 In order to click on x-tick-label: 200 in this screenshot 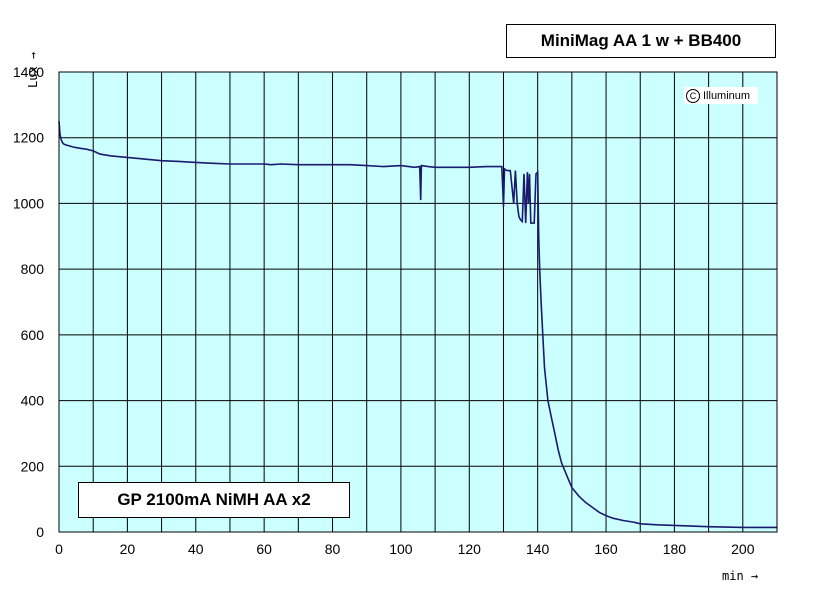, I will do `click(743, 549)`.